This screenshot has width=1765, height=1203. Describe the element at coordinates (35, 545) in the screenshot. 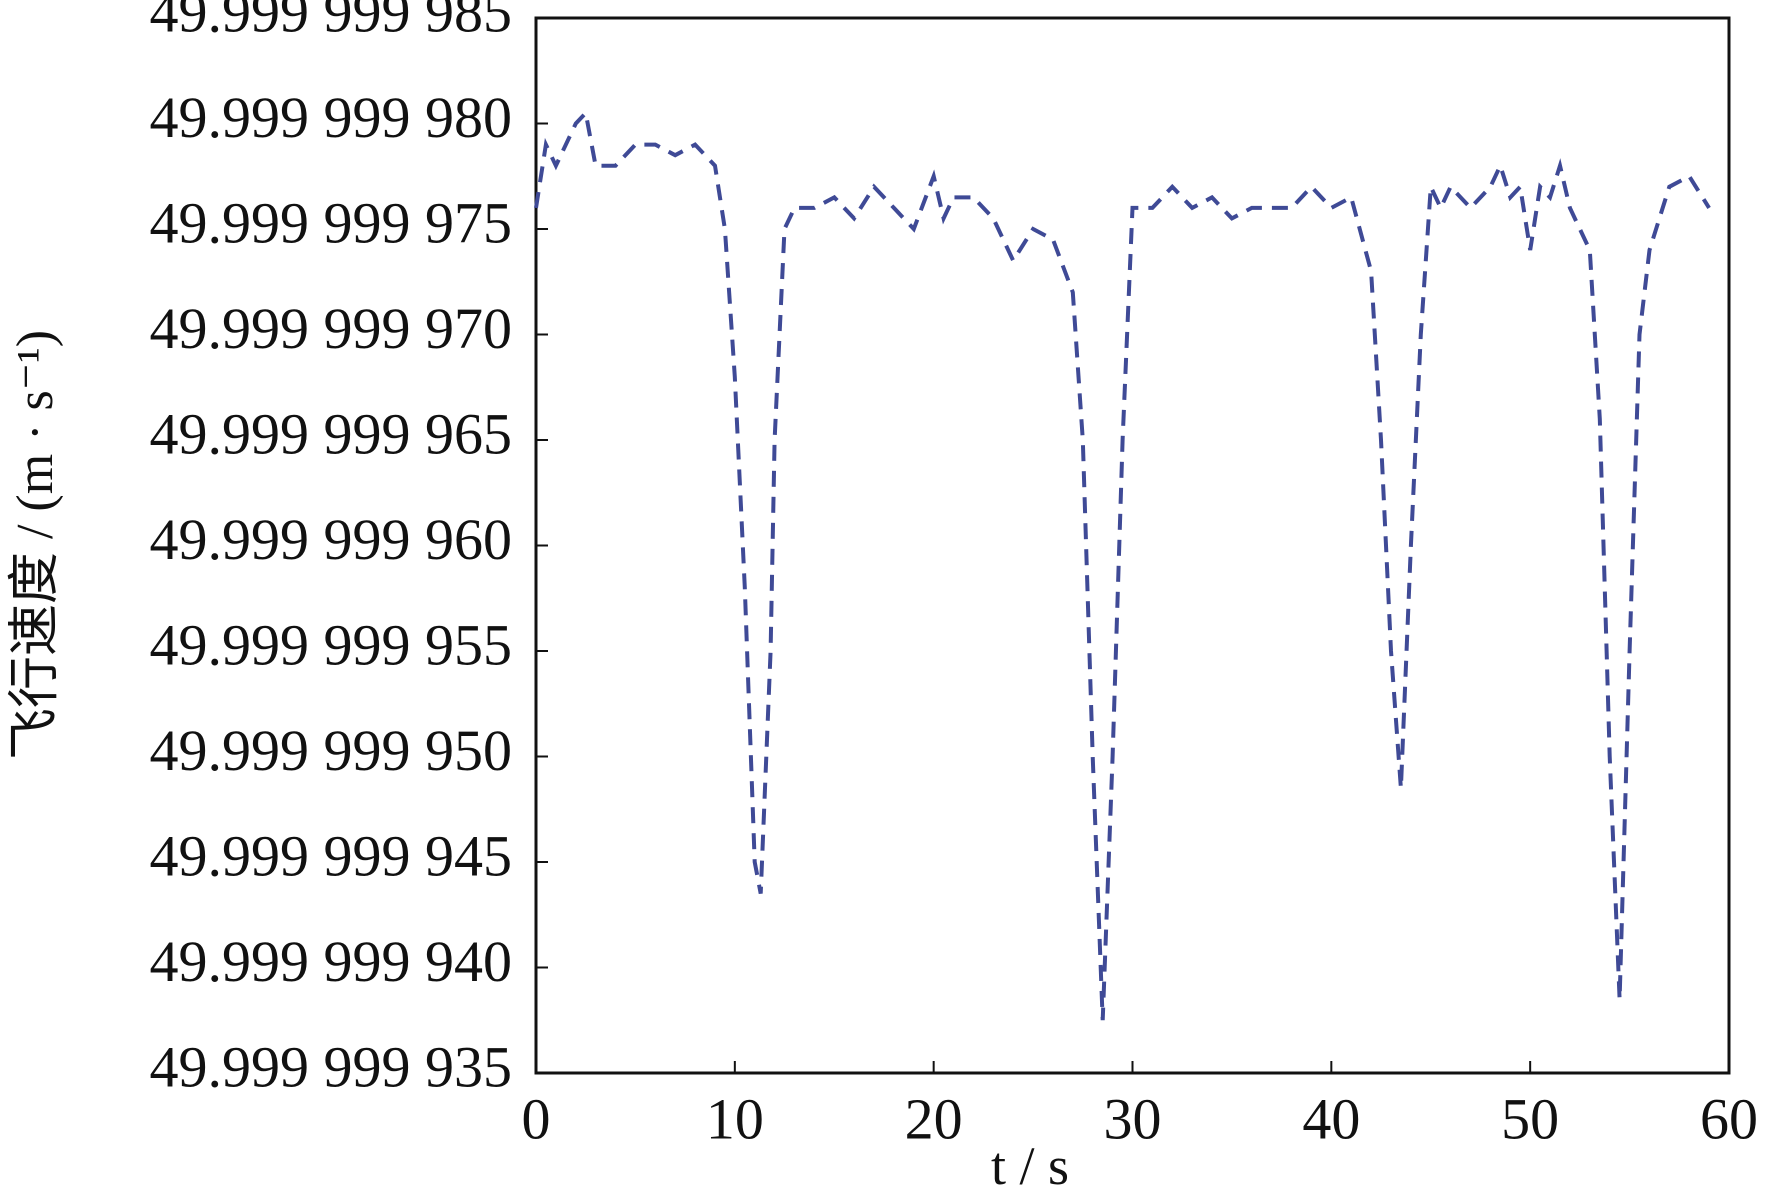

I see `y-axis-title: 飞行速度 / (m · s⁻¹)` at that location.